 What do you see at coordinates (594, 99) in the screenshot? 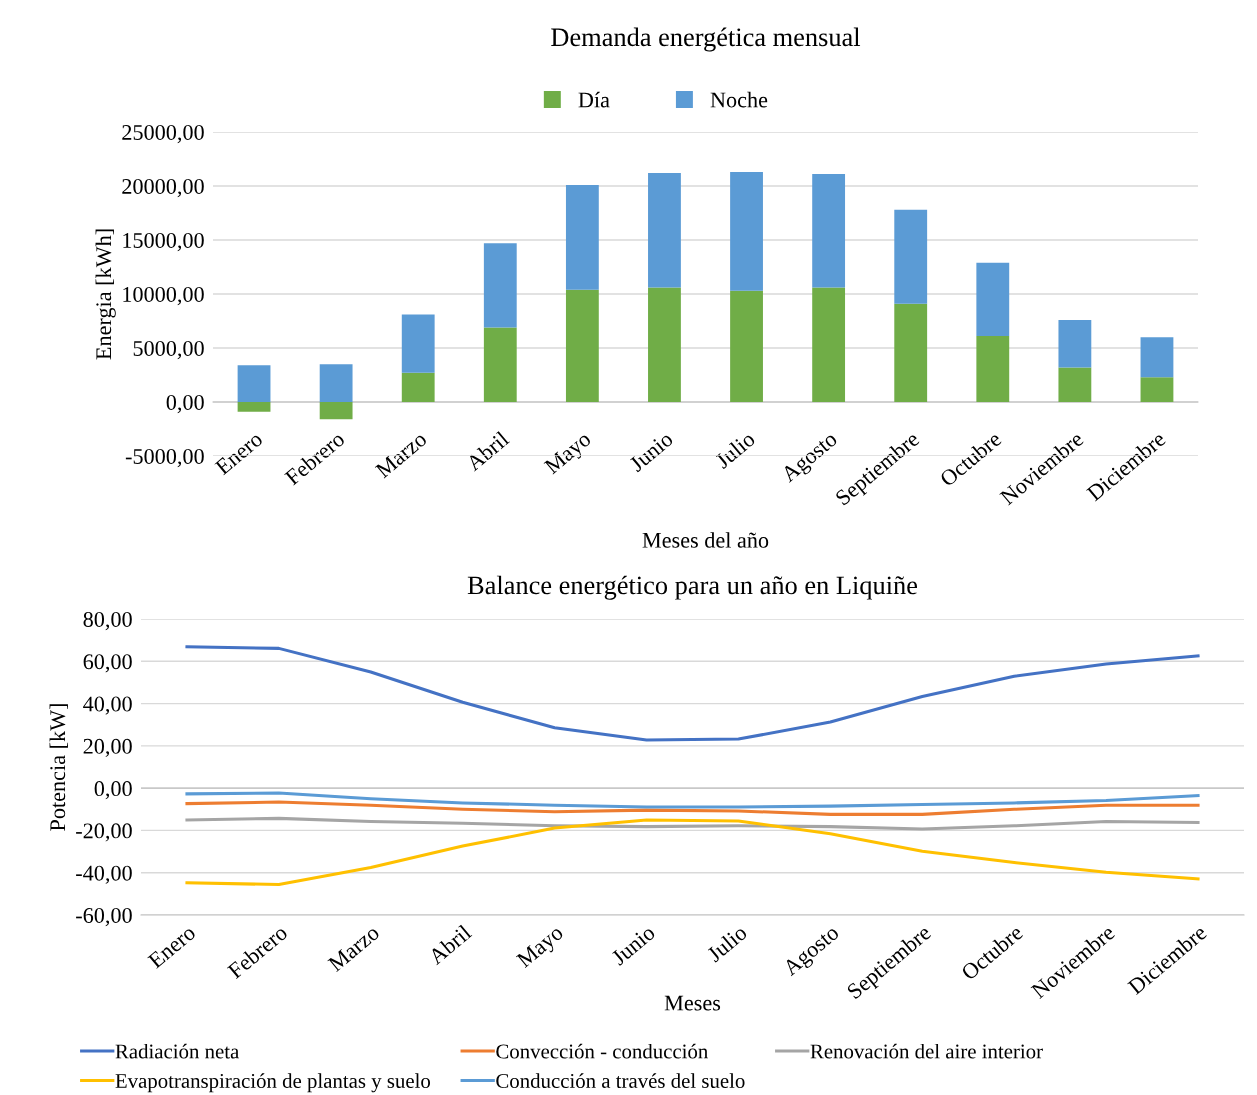
I see `legend-label: Día` at bounding box center [594, 99].